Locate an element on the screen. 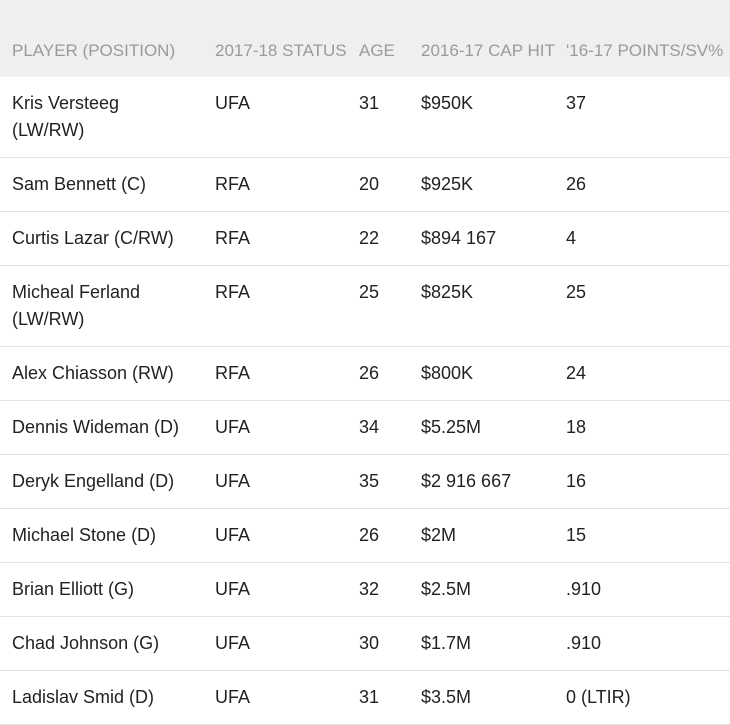 This screenshot has width=730, height=725. player-cell: Sam Bennett (C) is located at coordinates (79, 184).